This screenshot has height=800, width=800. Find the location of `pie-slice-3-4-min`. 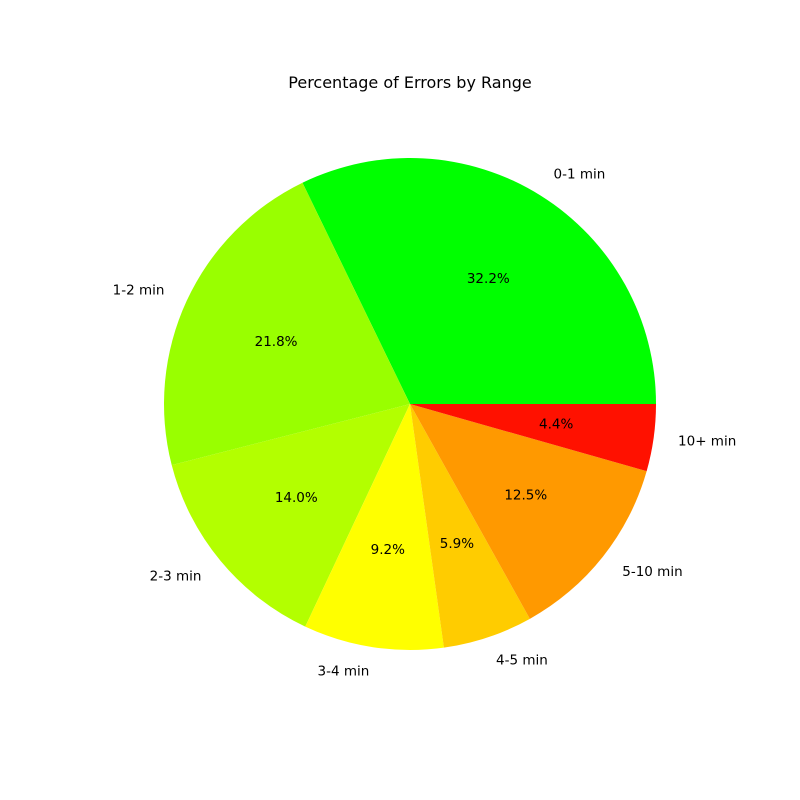

pie-slice-3-4-min is located at coordinates (374, 527).